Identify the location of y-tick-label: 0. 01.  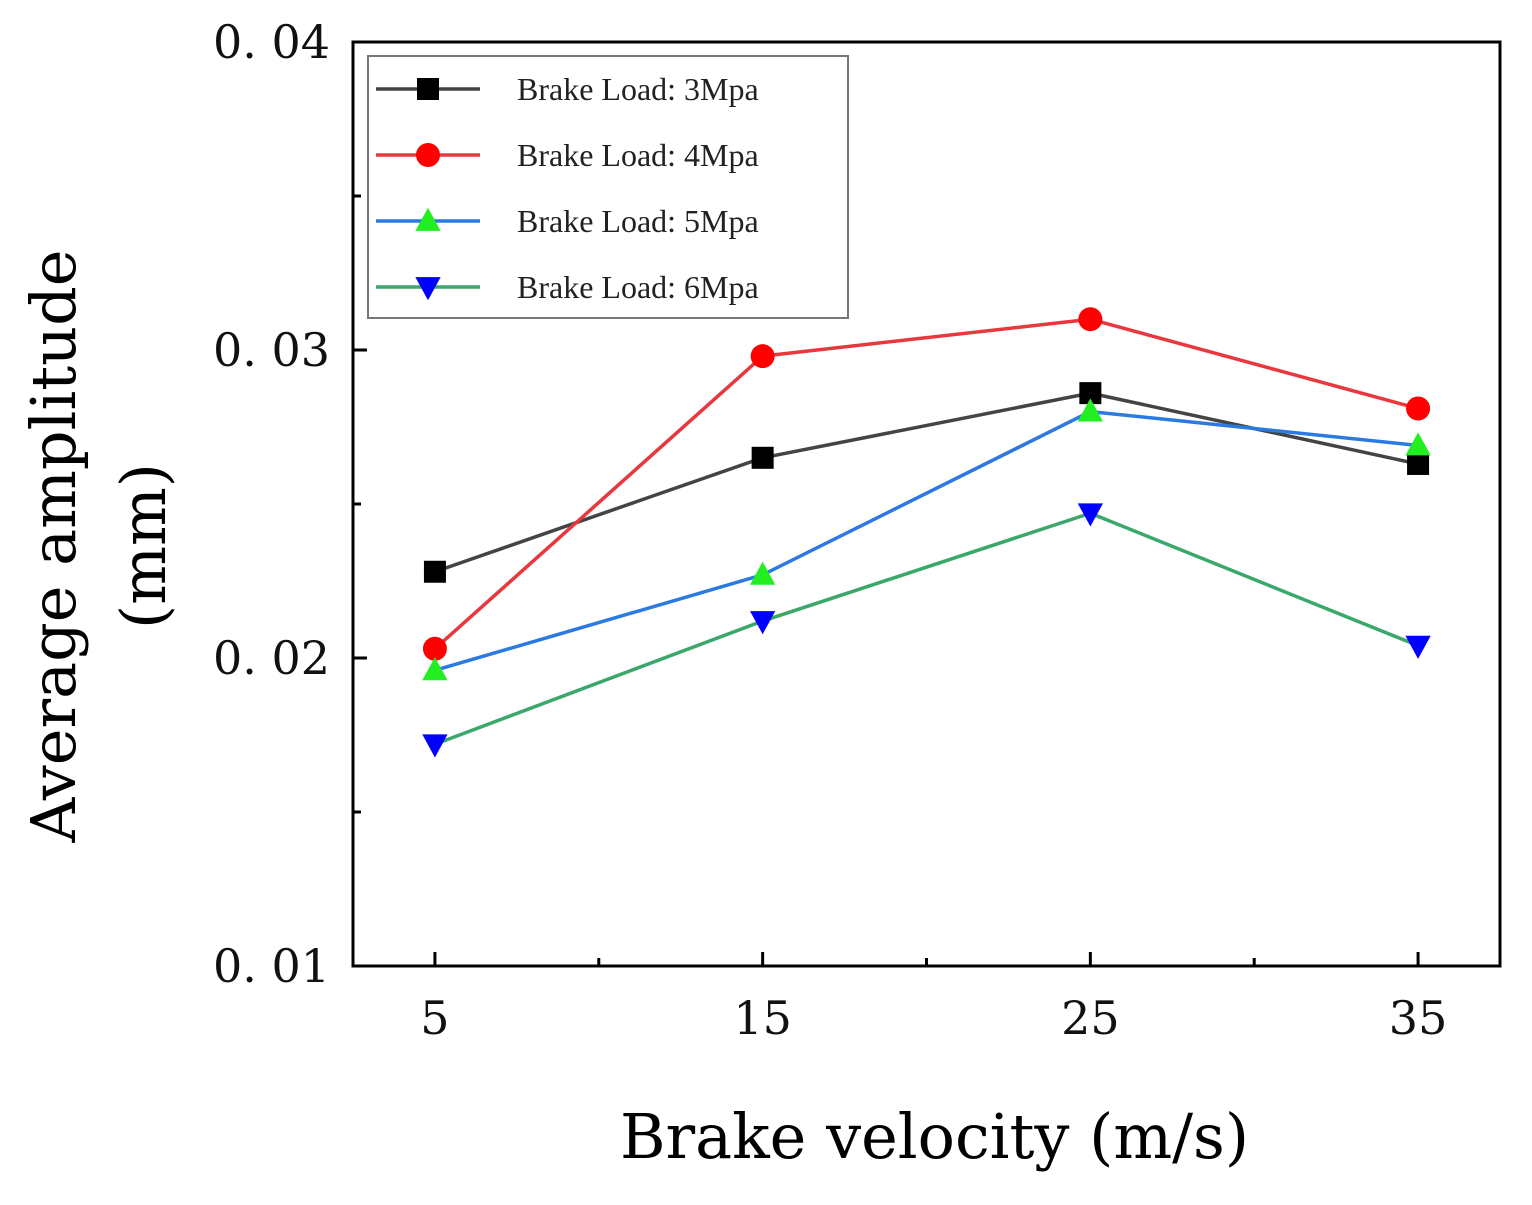
(271, 966).